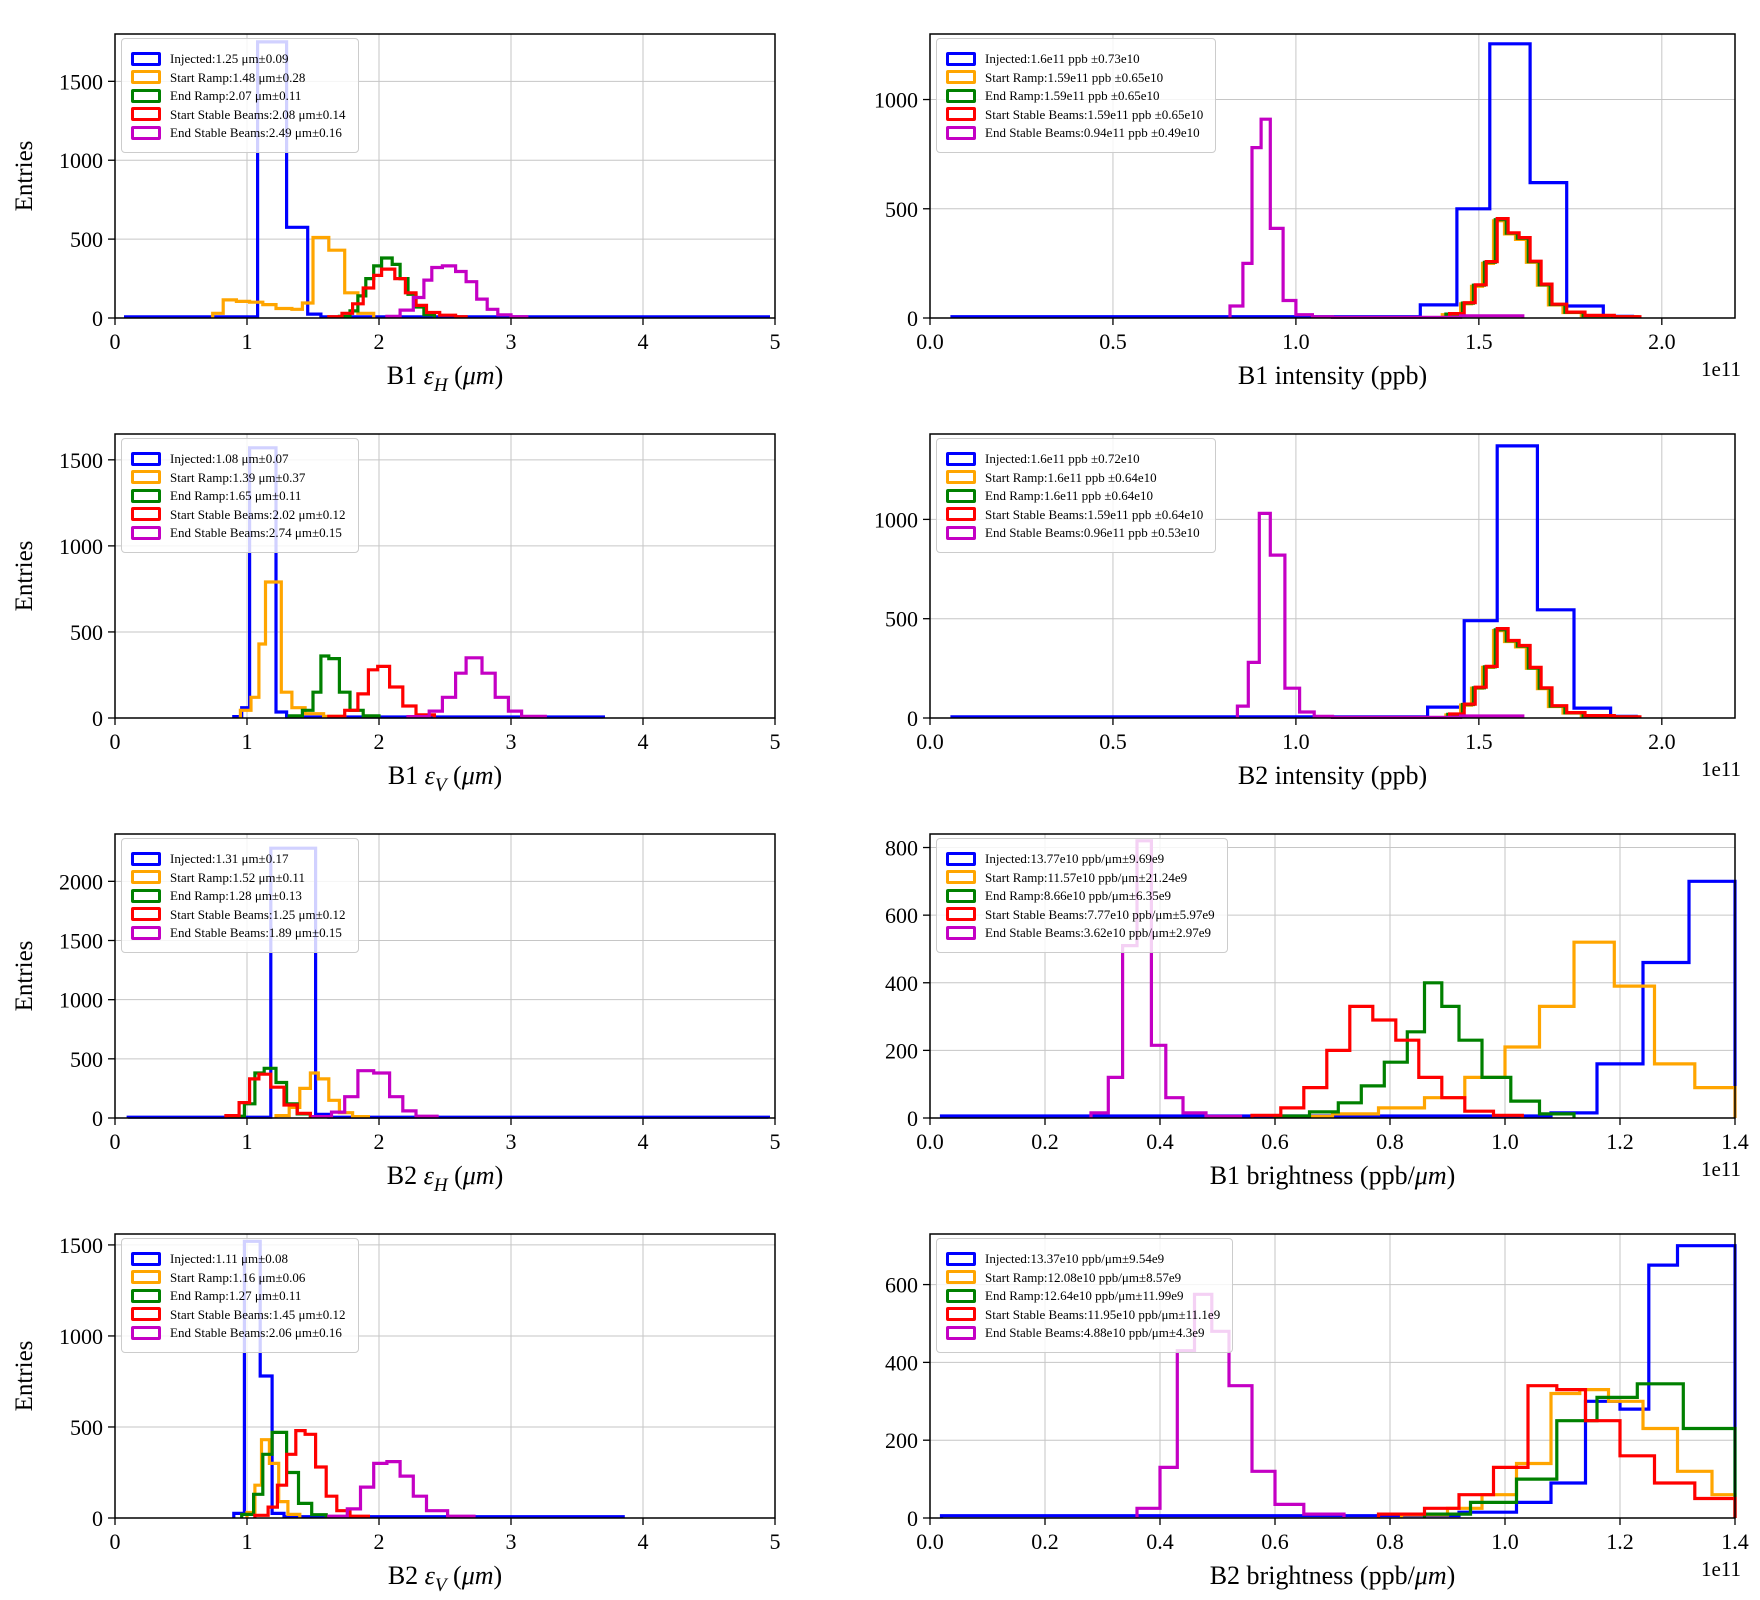  I want to click on legend-item-start-ramp: Start Ramp:11.57e10 ppb/μm±21.24e9, so click(1080, 877).